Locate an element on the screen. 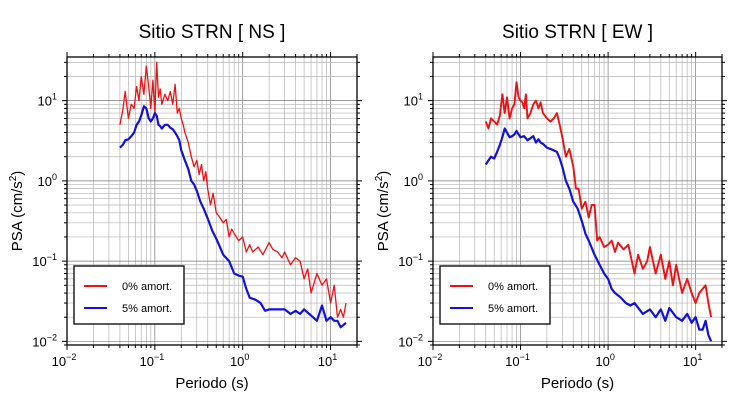  chart-title: Sitio STRN [ NS ] is located at coordinates (212, 32).